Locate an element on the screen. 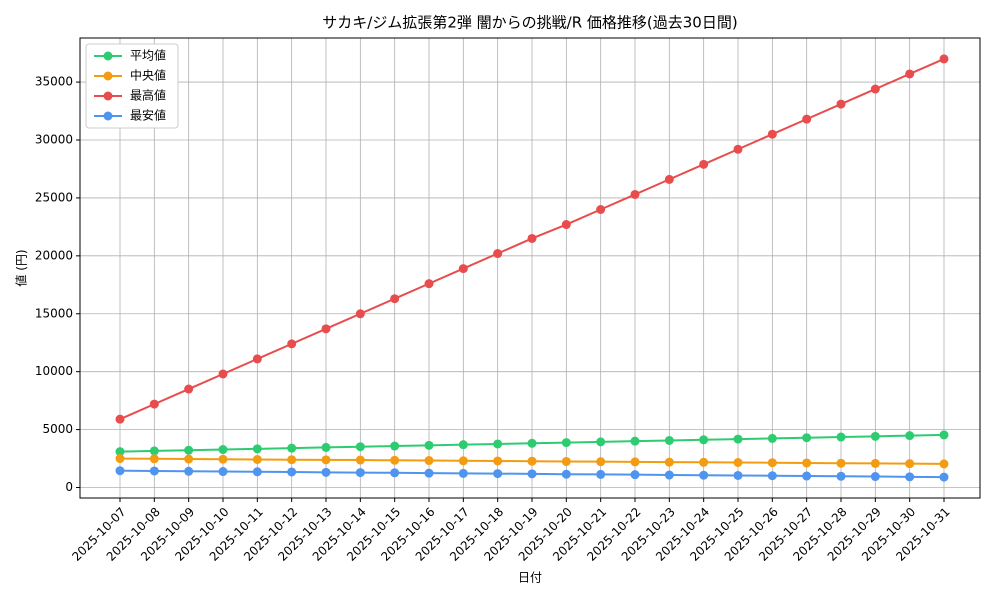 This screenshot has width=1000, height=600. legend-label: 中央値 is located at coordinates (148, 75).